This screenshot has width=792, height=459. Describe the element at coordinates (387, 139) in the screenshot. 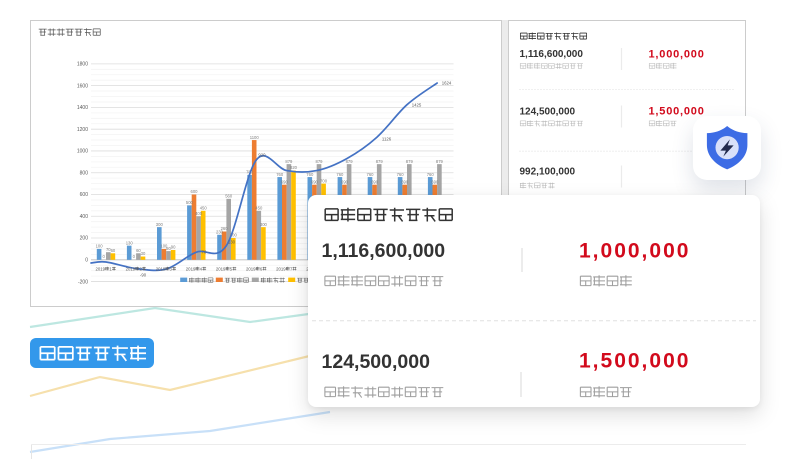

I see `svg-text: 1126` at that location.